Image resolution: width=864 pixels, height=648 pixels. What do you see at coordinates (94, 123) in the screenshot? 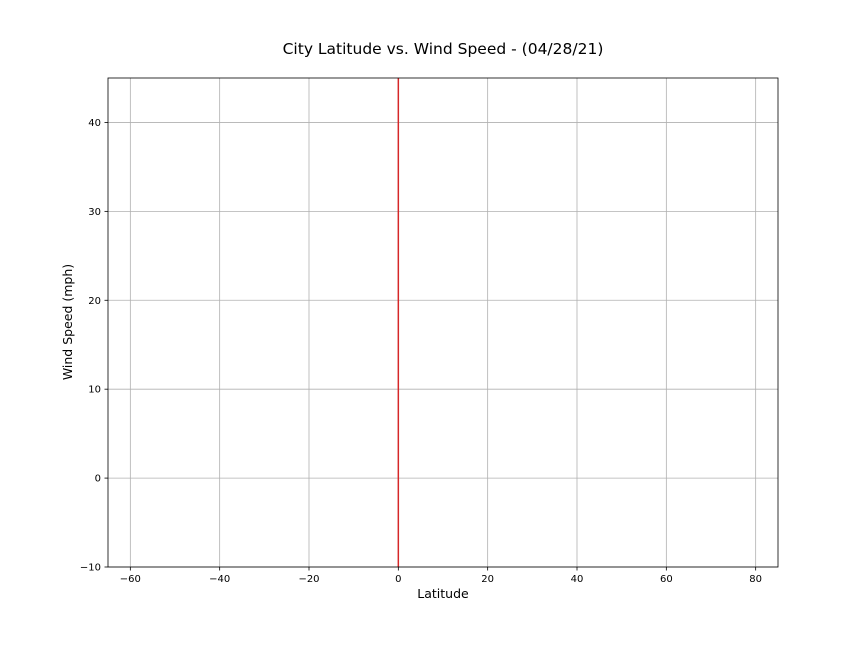
I see `y-tick-label: 40` at bounding box center [94, 123].